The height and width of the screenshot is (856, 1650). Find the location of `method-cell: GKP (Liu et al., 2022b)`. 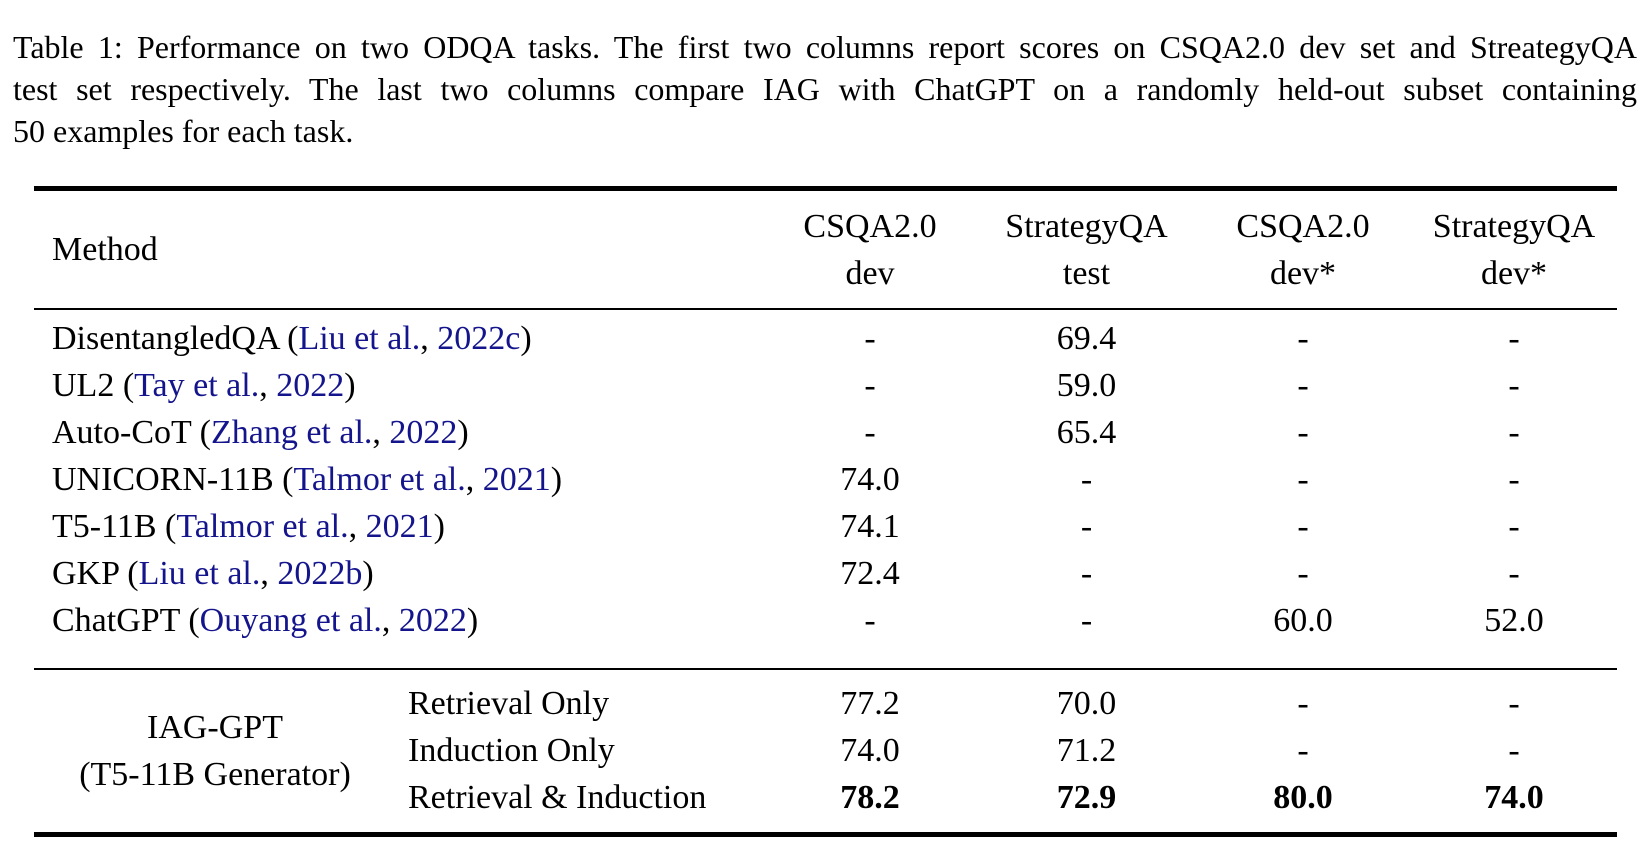

method-cell: GKP (Liu et al., 2022b) is located at coordinates (398, 574).